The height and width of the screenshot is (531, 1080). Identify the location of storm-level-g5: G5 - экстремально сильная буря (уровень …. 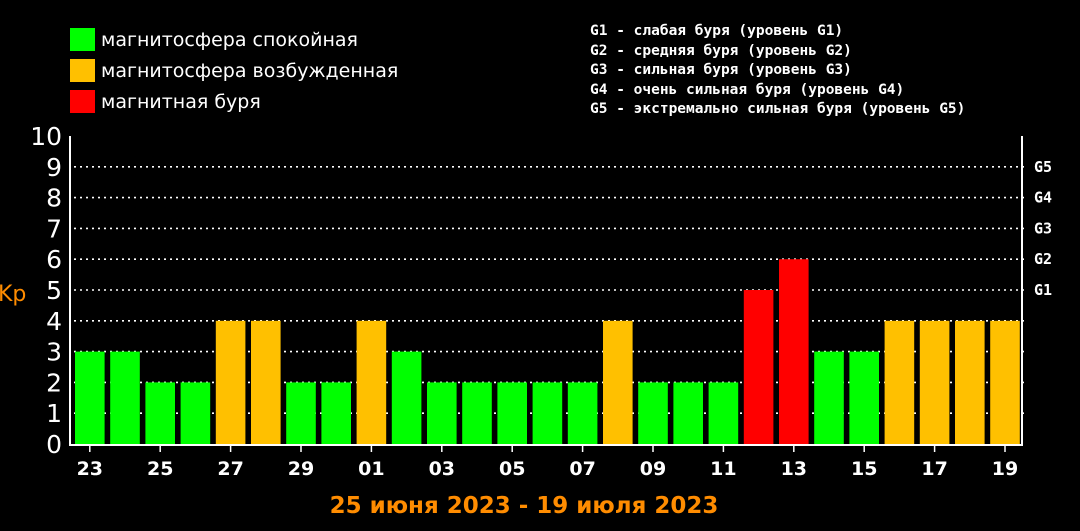
(778, 109).